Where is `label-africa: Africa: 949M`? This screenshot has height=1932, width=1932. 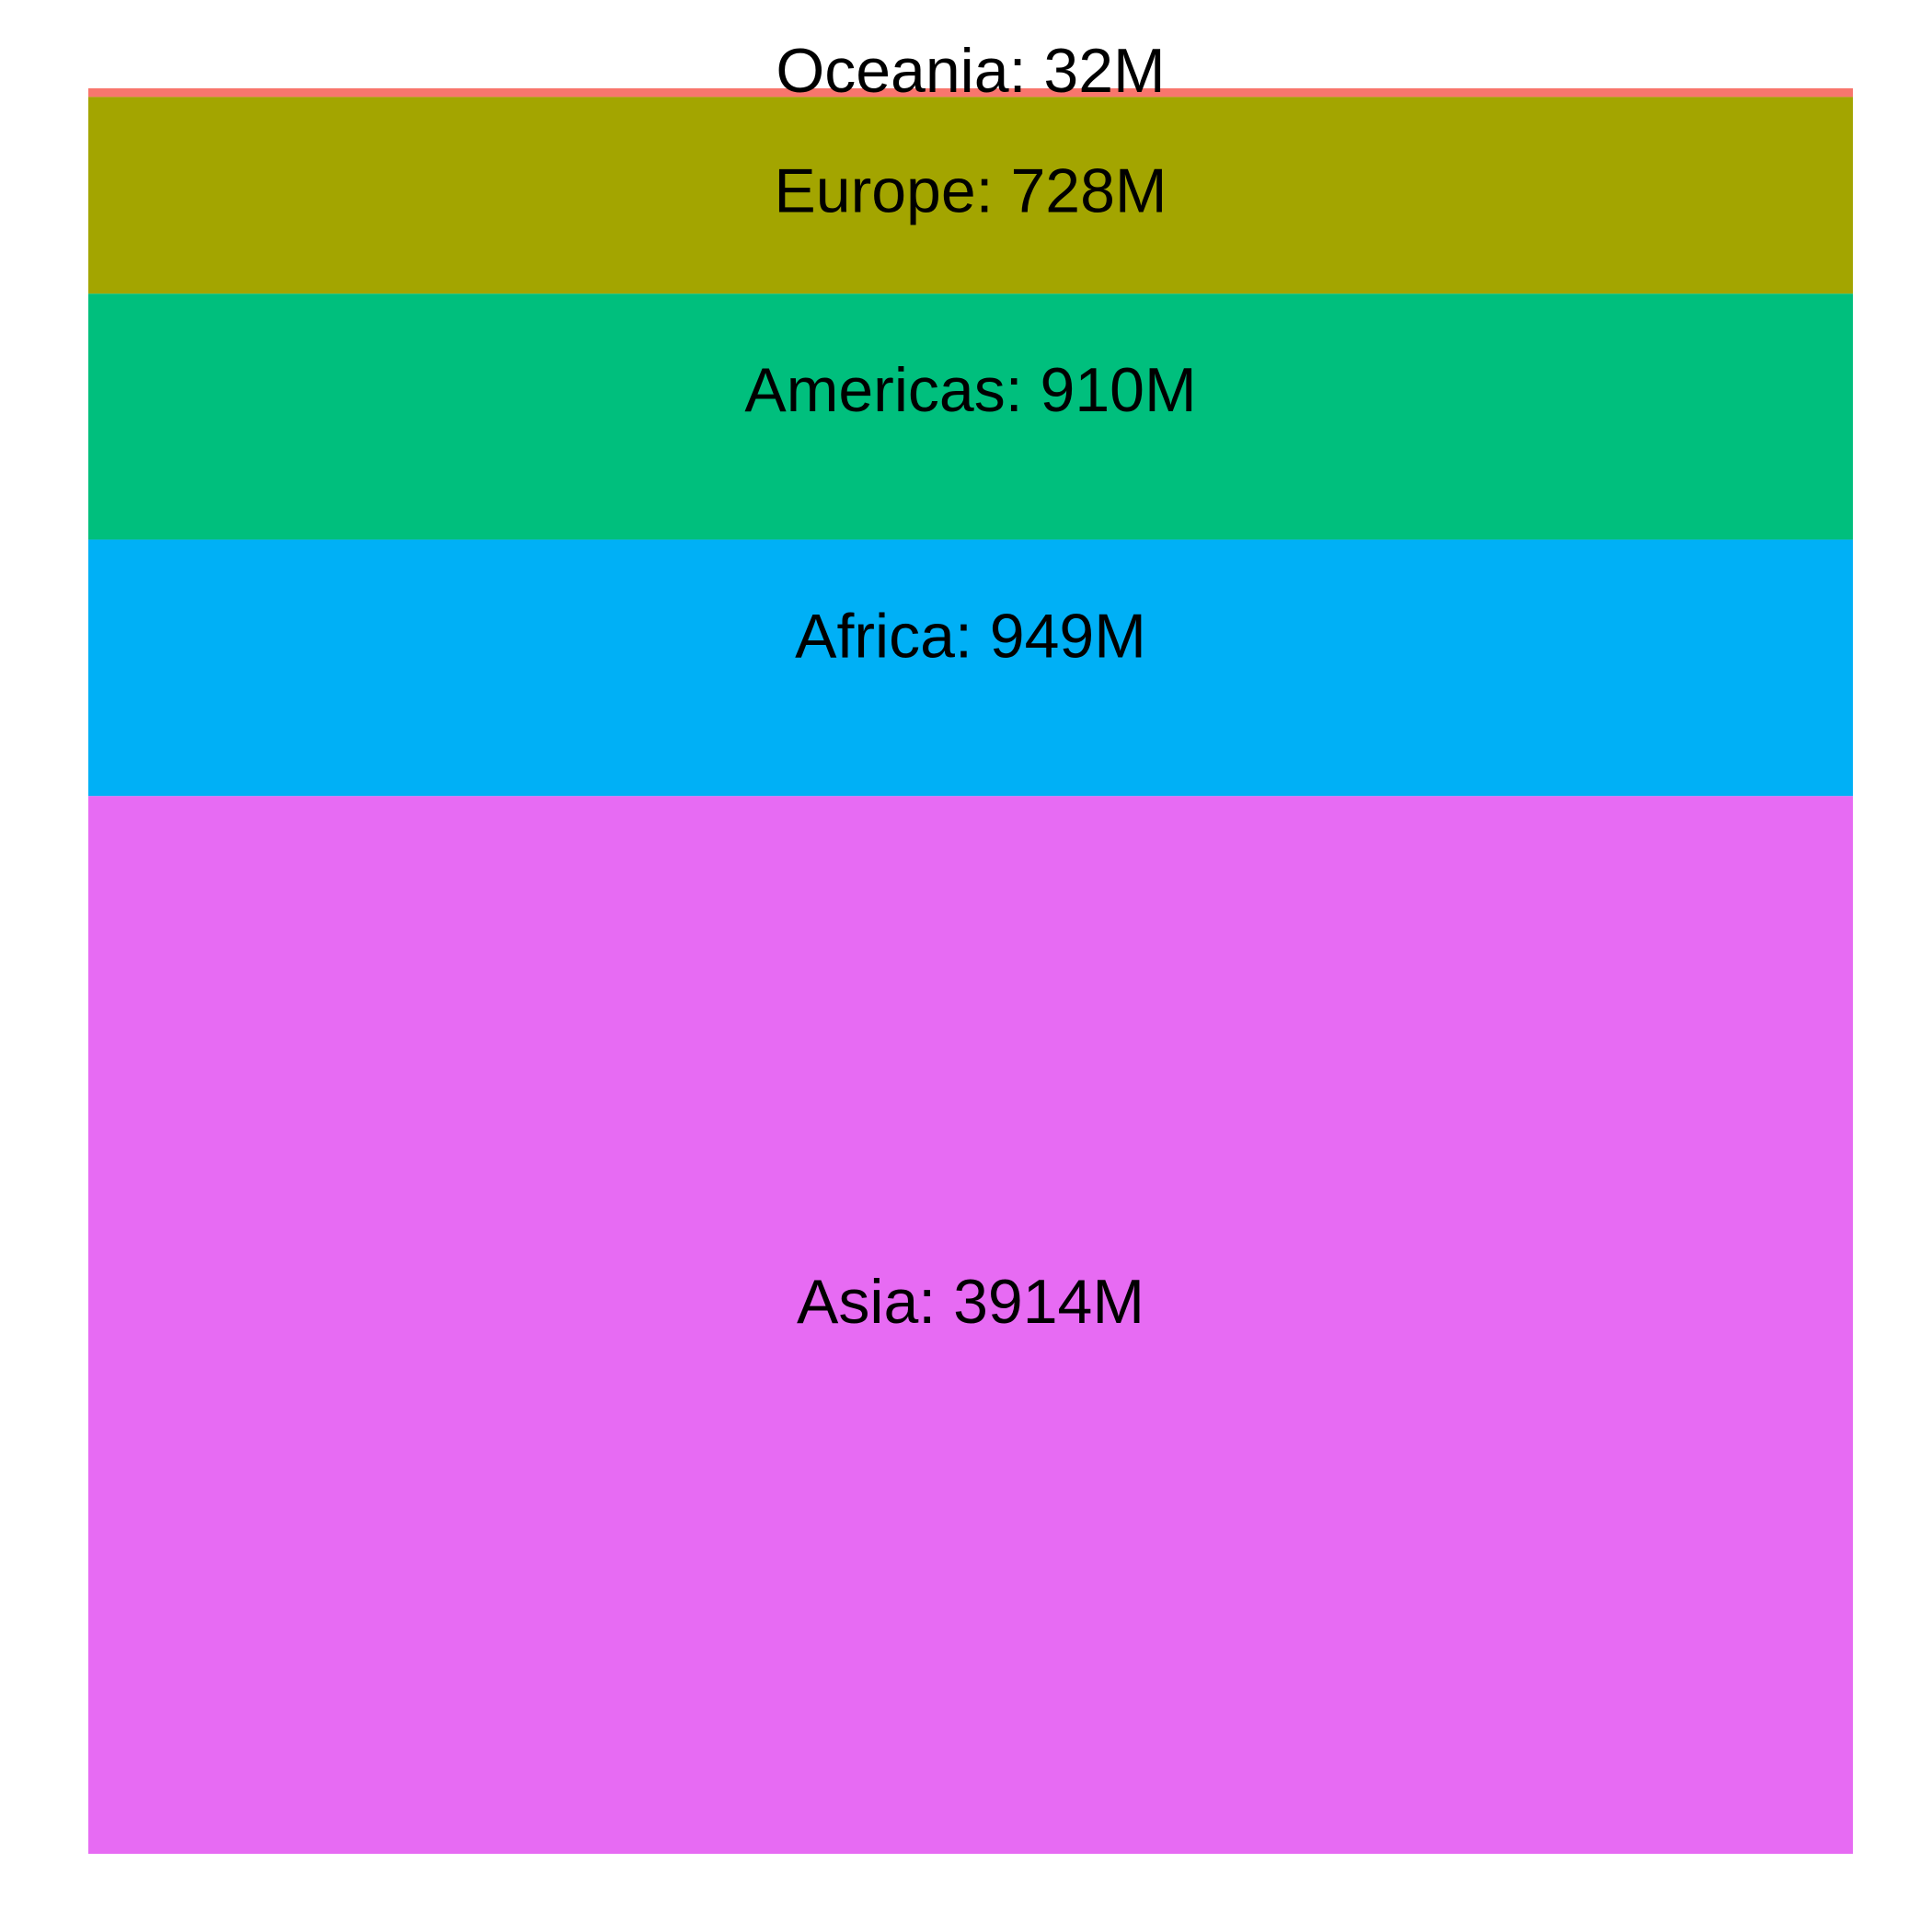 label-africa: Africa: 949M is located at coordinates (970, 637).